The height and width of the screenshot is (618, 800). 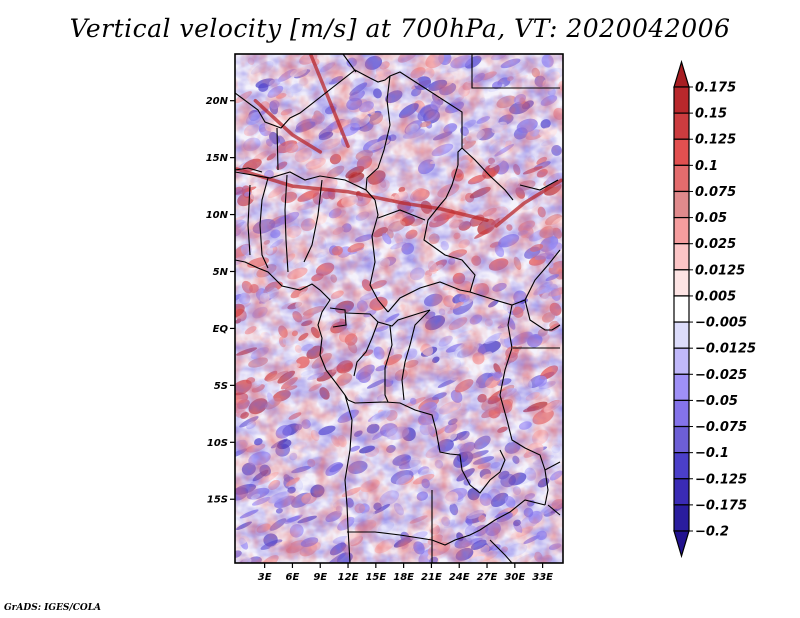 What do you see at coordinates (514, 577) in the screenshot?
I see `lon-tick-label: 30E` at bounding box center [514, 577].